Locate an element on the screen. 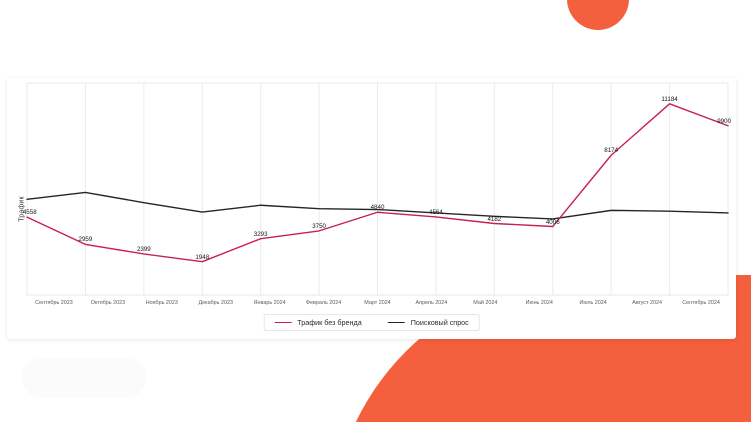  x-axis-tick: Март 2024 is located at coordinates (377, 303).